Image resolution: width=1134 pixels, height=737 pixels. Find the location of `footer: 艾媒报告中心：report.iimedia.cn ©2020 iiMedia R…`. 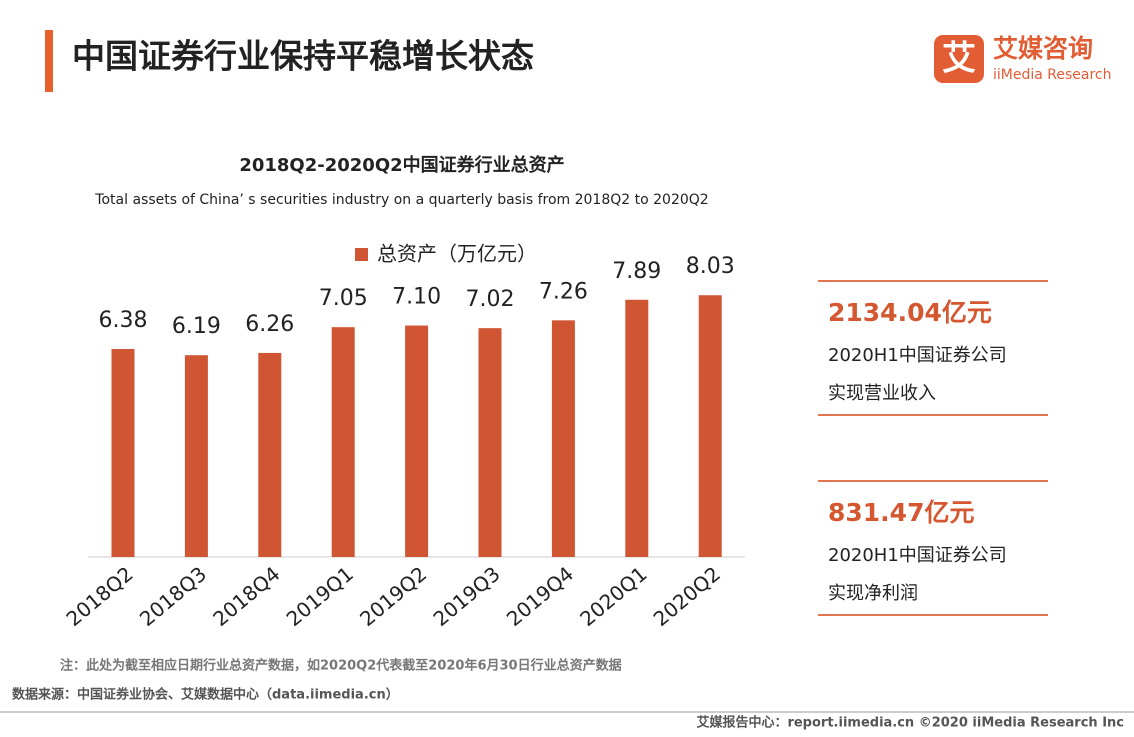

footer: 艾媒报告中心：report.iimedia.cn ©2020 iiMedia R… is located at coordinates (910, 723).